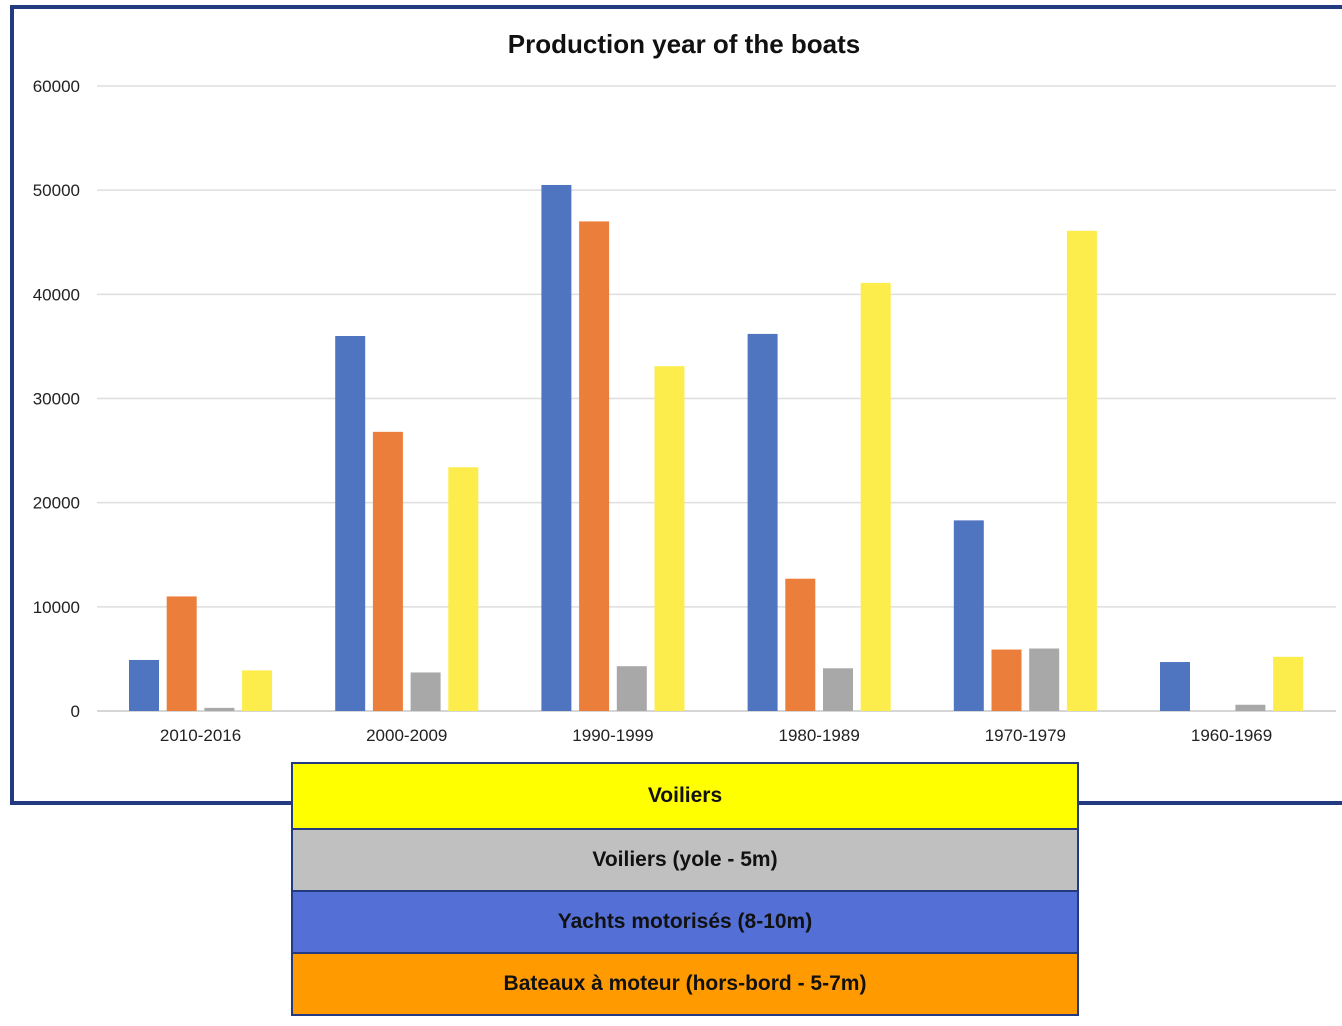 The width and height of the screenshot is (1342, 1026). Describe the element at coordinates (56, 86) in the screenshot. I see `y-tick-label: 60000` at that location.